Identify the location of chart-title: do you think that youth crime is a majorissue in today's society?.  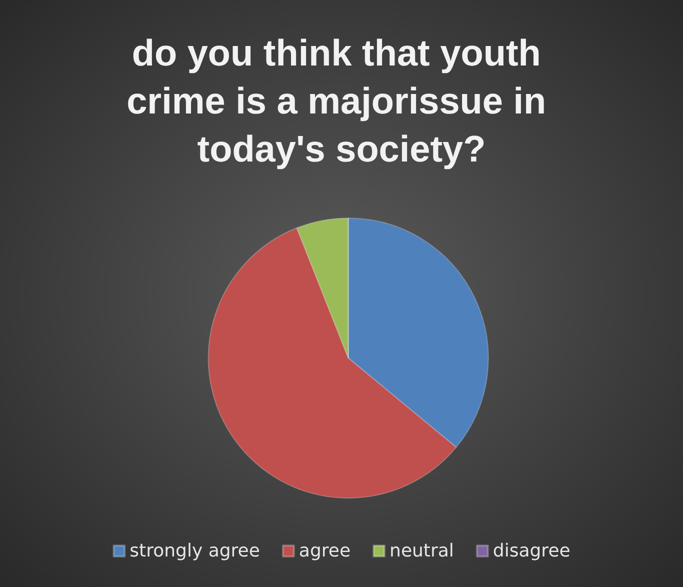
(341, 101).